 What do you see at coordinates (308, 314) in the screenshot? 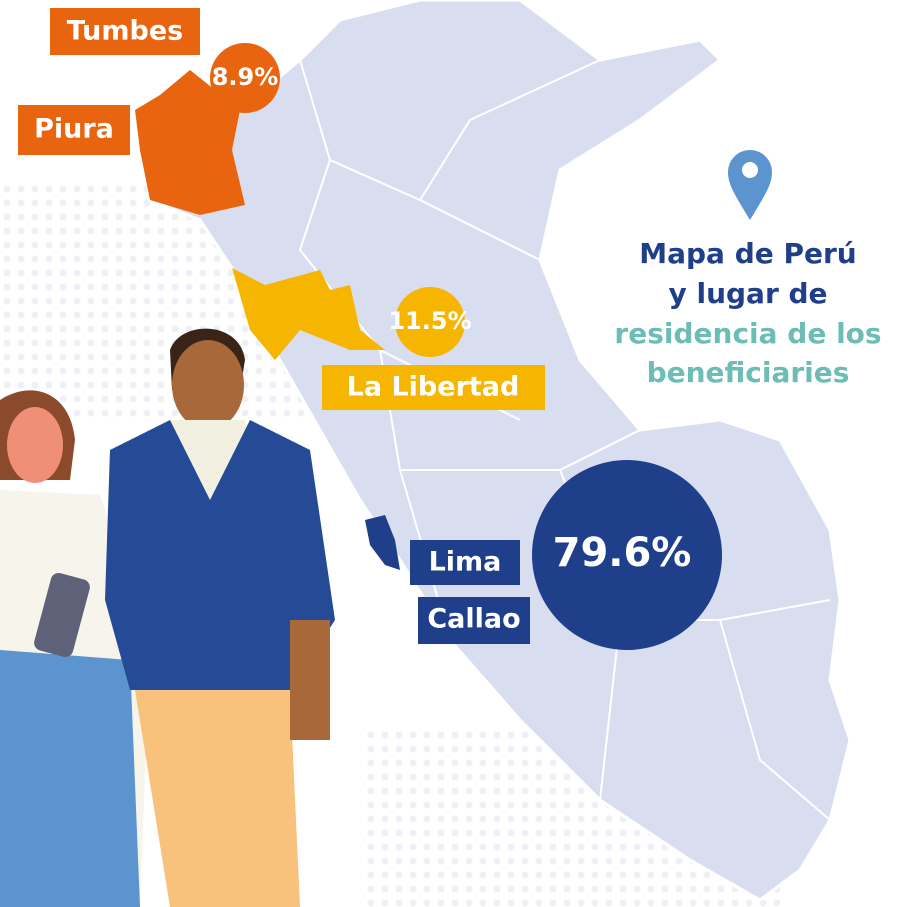
I see `la-libertad-region` at bounding box center [308, 314].